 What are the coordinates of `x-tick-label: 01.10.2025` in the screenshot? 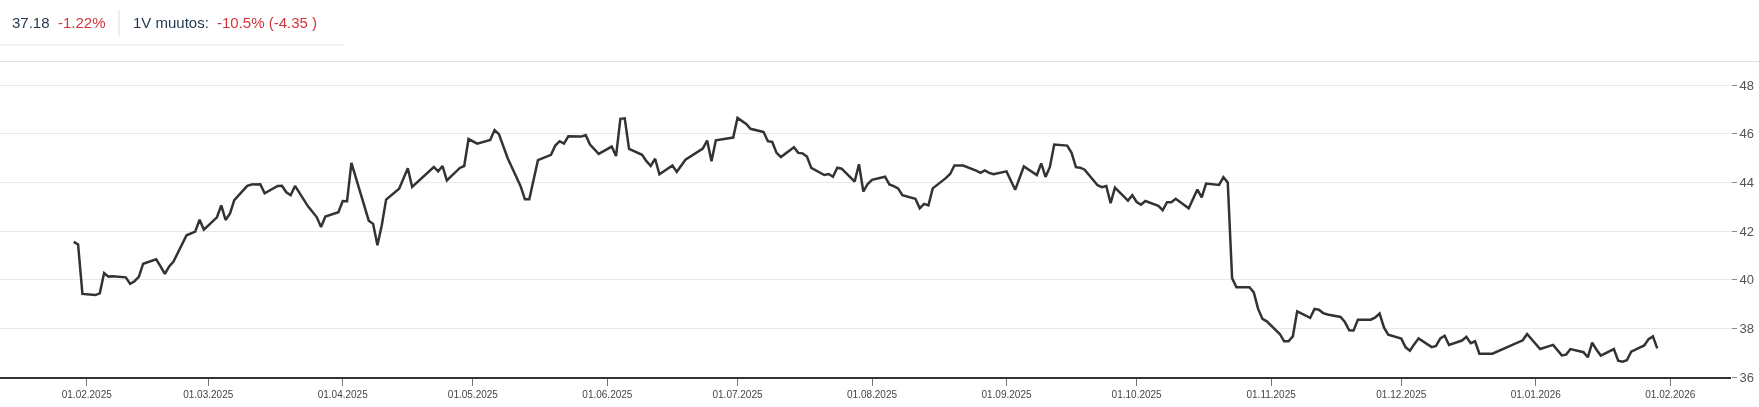 It's located at (1137, 394).